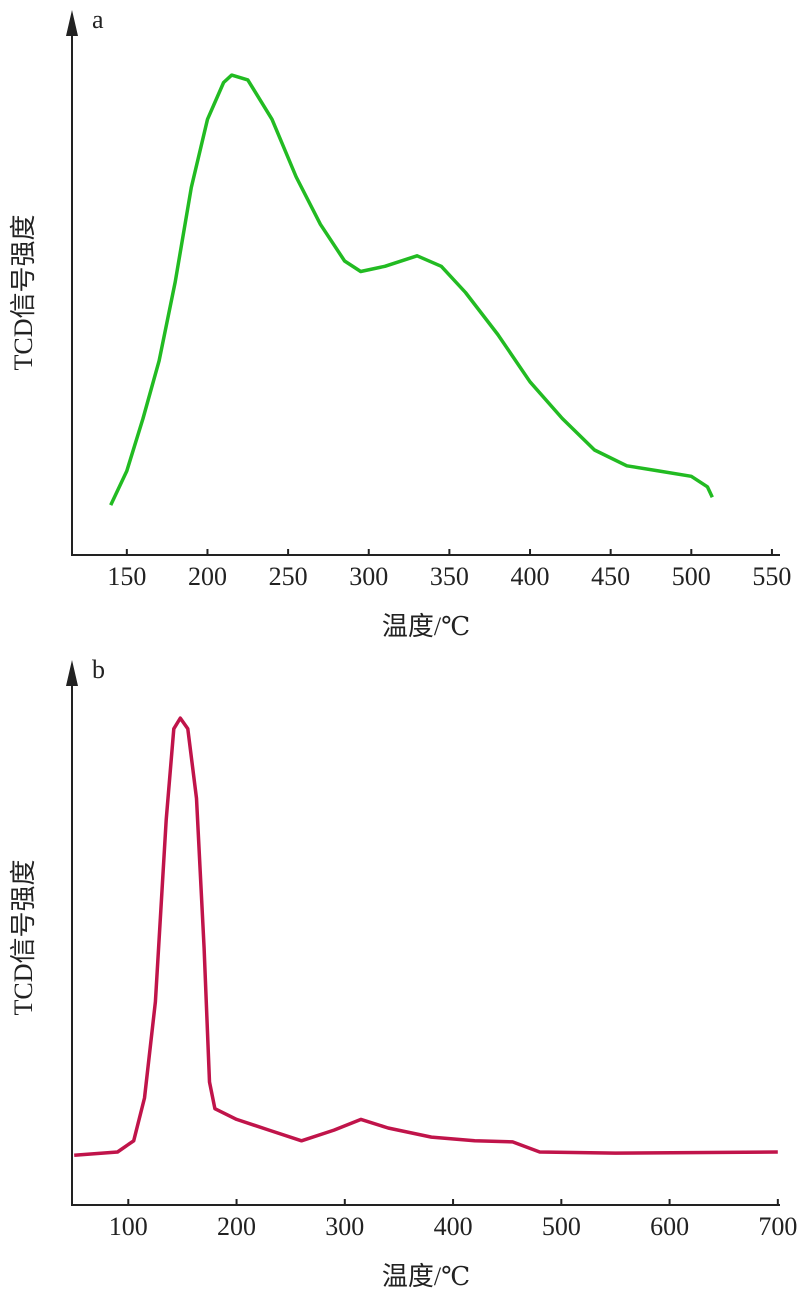  What do you see at coordinates (669, 1226) in the screenshot?
I see `x-tick-label: 600` at bounding box center [669, 1226].